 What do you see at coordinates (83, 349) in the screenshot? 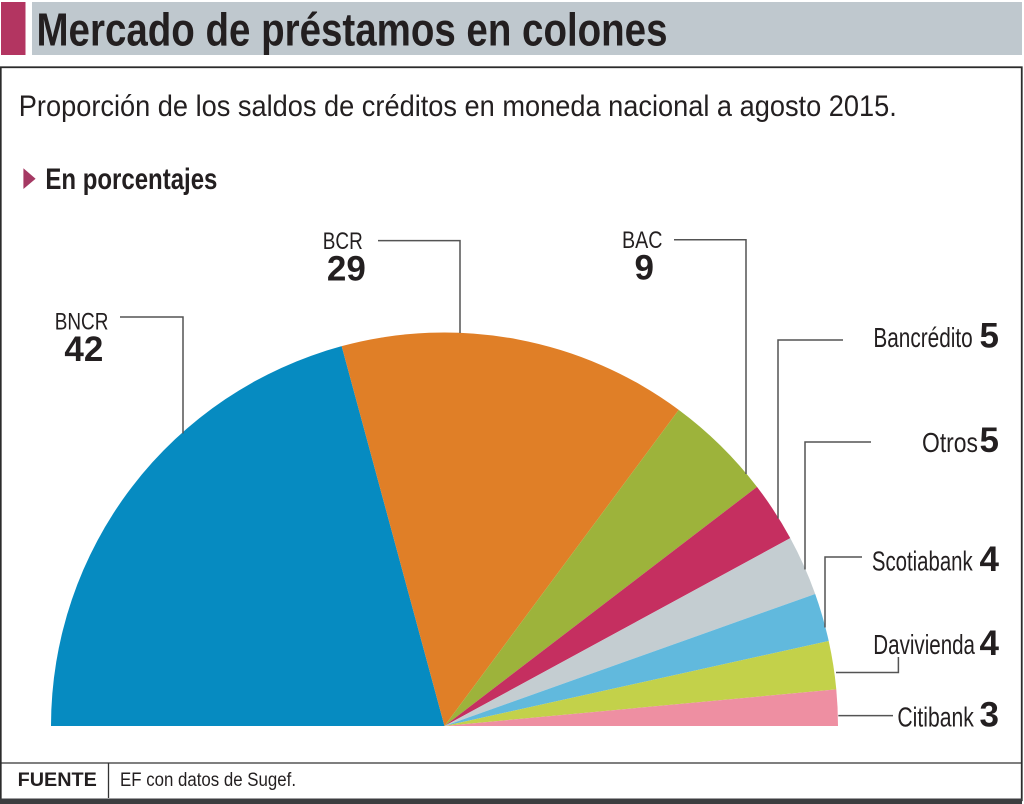
I see `svg-text: 42` at bounding box center [83, 349].